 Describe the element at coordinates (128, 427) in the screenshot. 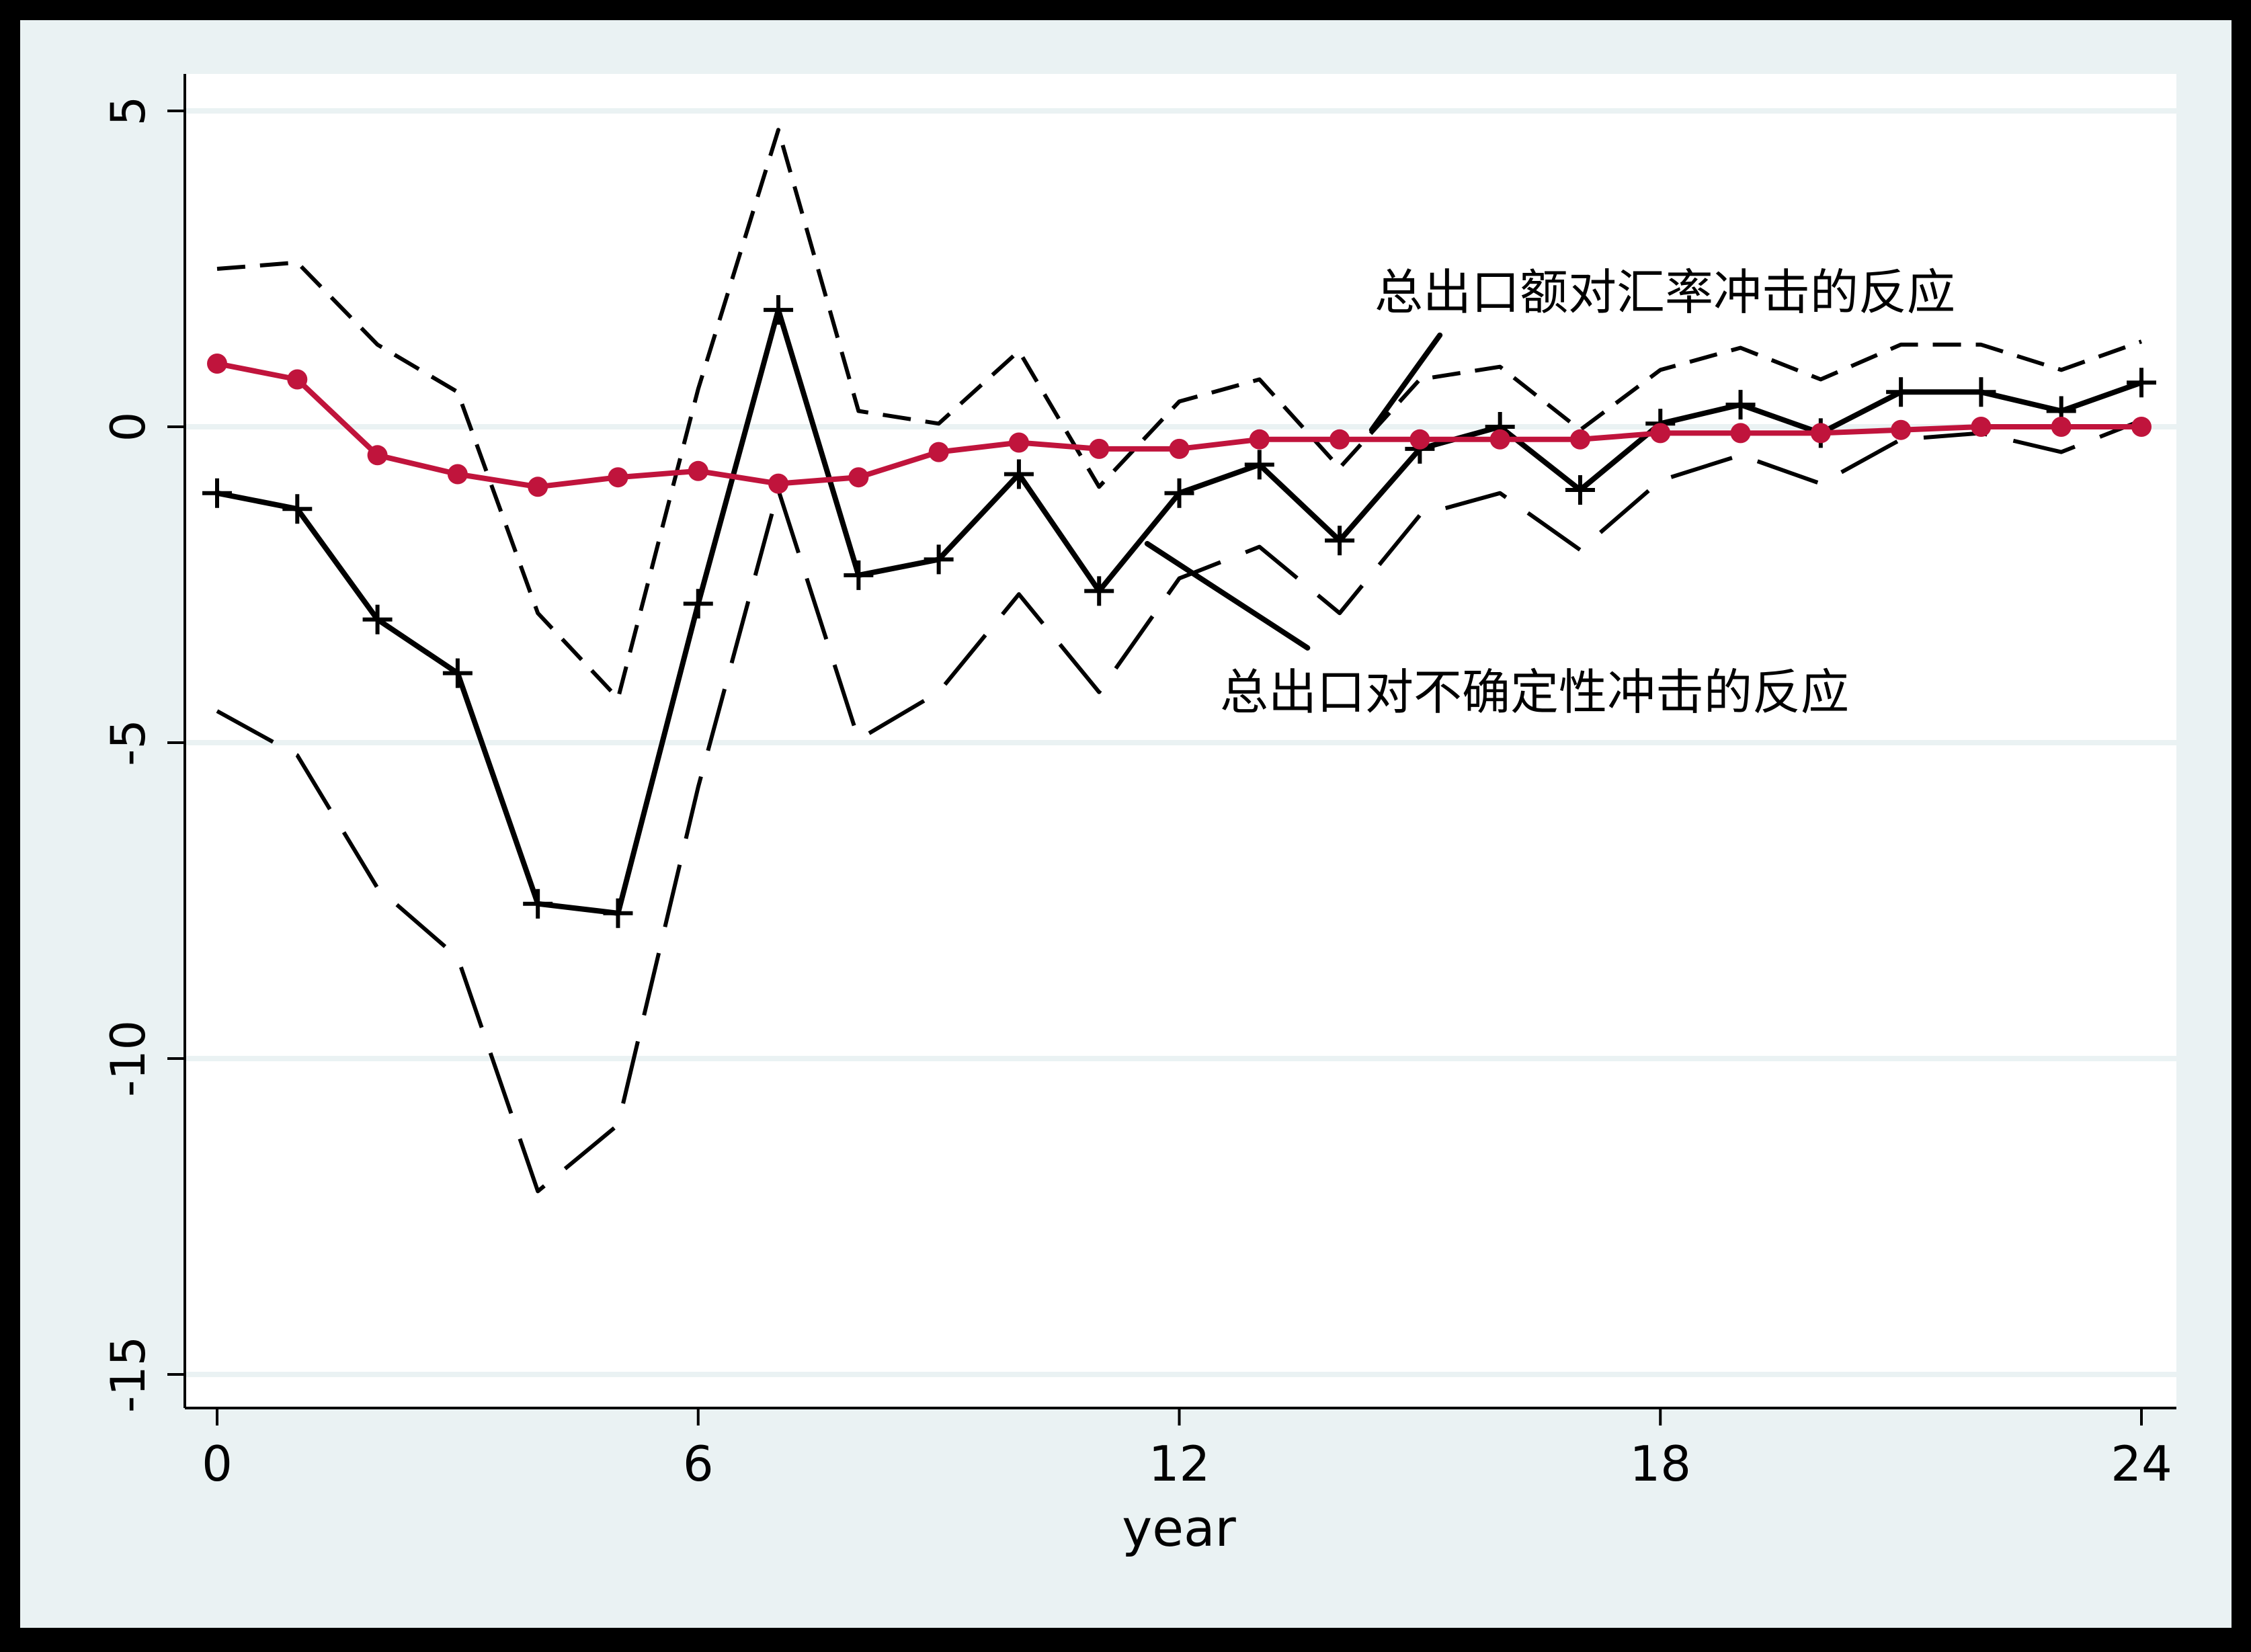

I see `y-tick-label: 0` at that location.